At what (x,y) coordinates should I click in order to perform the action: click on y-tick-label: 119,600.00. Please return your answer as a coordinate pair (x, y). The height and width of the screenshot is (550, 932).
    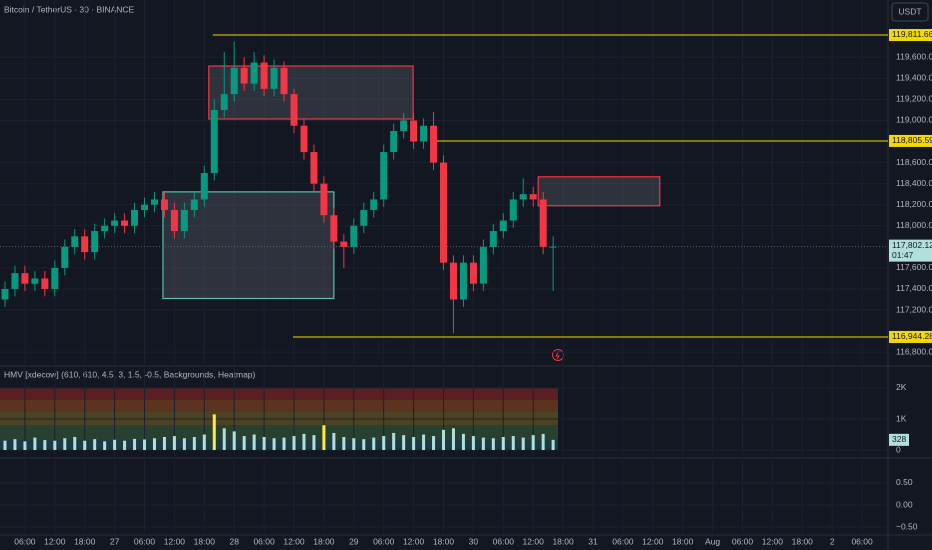
    Looking at the image, I should click on (914, 57).